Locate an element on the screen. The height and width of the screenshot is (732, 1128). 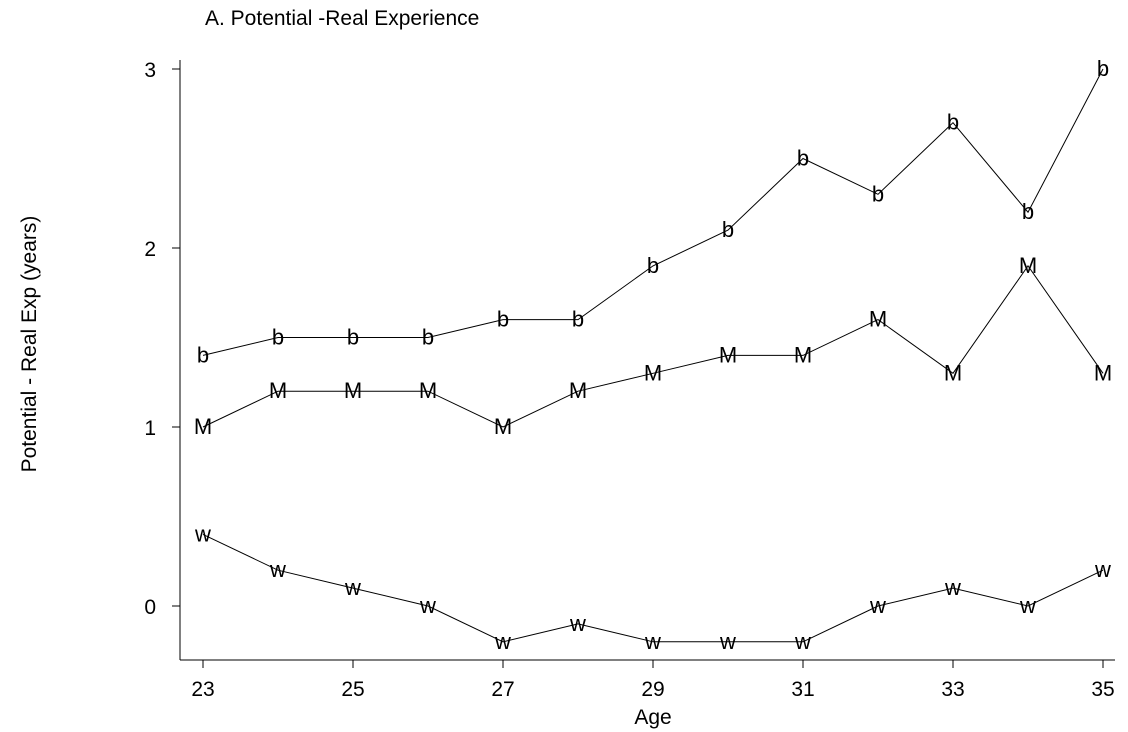
y-axis-title: Potential - Real Exp (years) is located at coordinates (29, 344).